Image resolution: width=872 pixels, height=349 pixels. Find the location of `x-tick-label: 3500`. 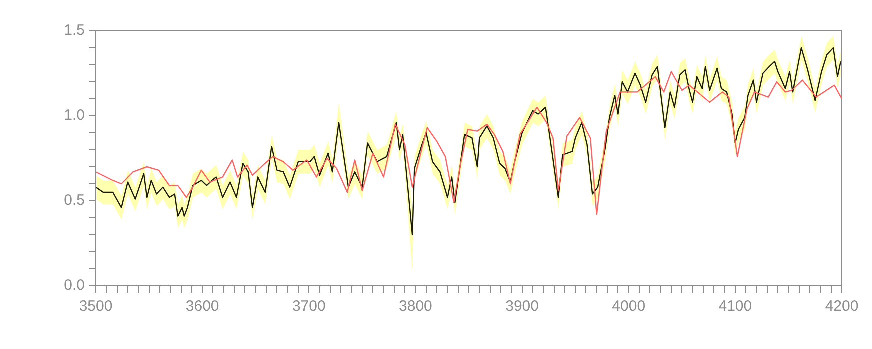

x-tick-label: 3500 is located at coordinates (96, 307).